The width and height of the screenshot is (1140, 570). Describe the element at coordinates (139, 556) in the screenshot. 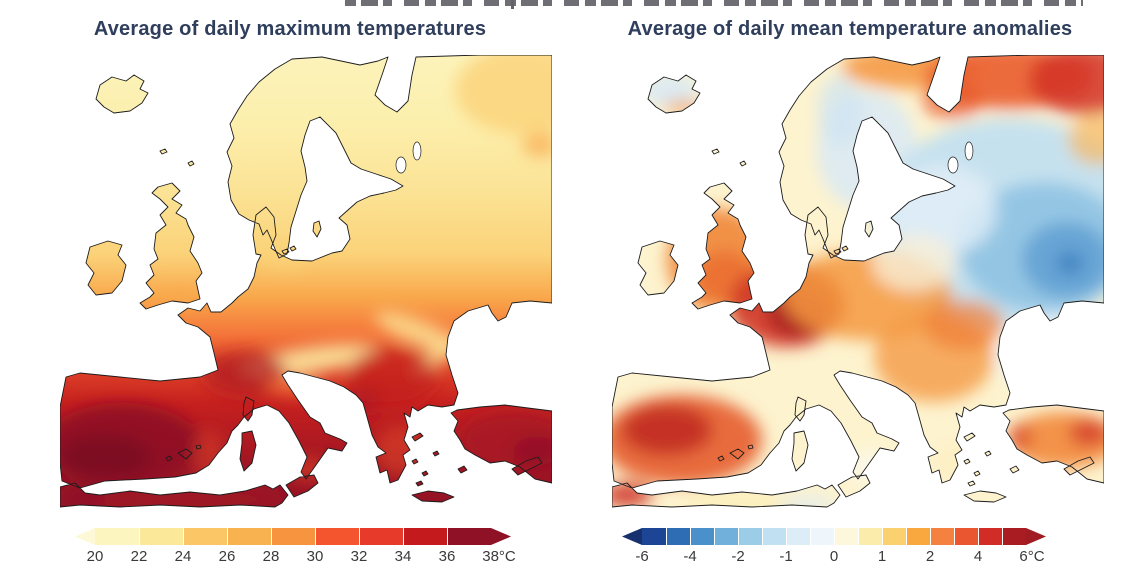

I see `colorbar-tick: 22` at that location.